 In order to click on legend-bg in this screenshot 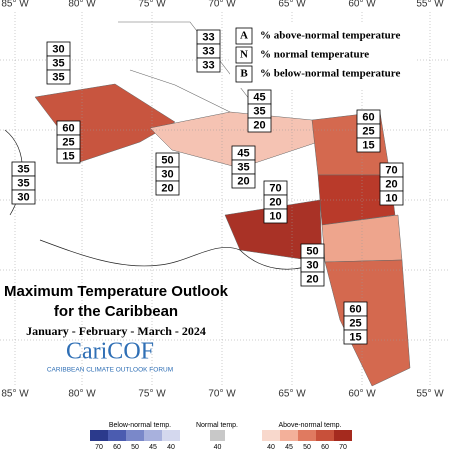, I will do `click(323, 56)`.